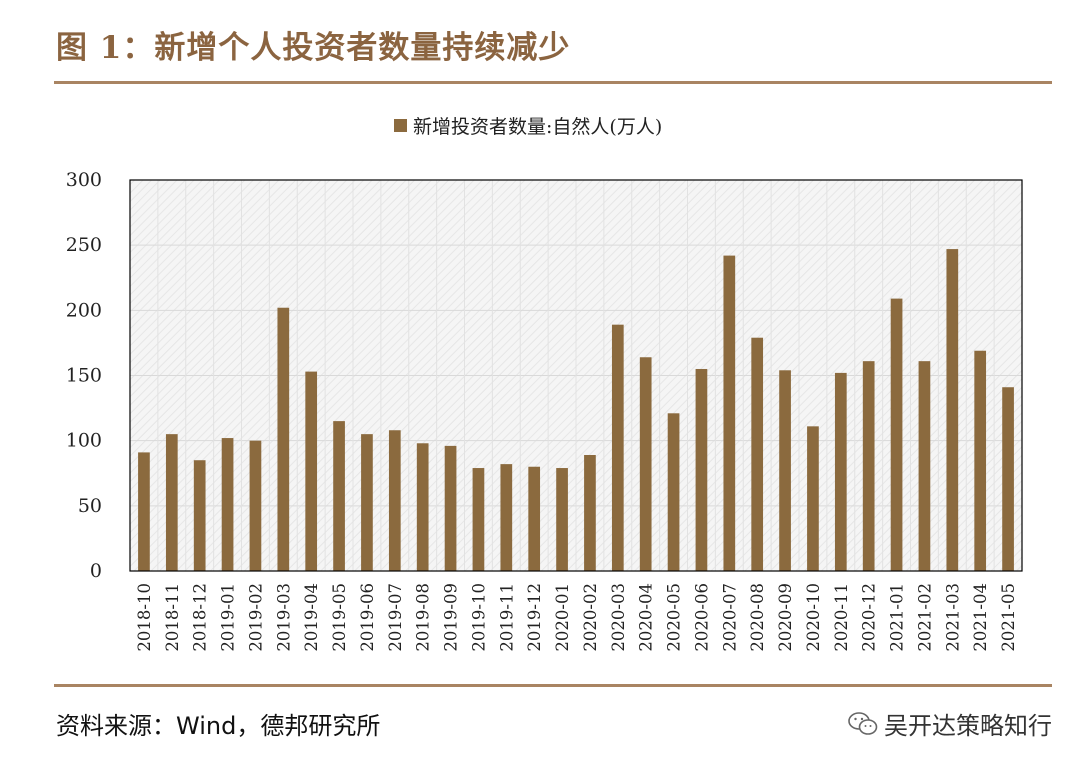 This screenshot has width=1080, height=772. I want to click on x-tick-label: 2021-04, so click(980, 617).